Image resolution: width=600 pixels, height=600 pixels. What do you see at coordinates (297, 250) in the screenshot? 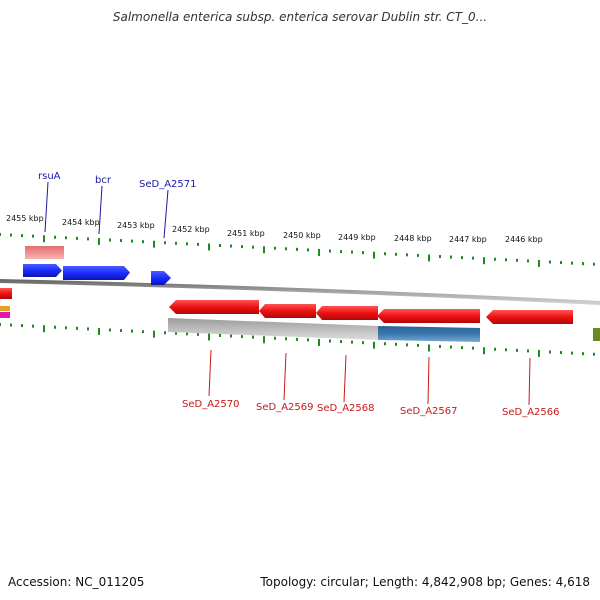
I see `tick-row-top` at bounding box center [297, 250].